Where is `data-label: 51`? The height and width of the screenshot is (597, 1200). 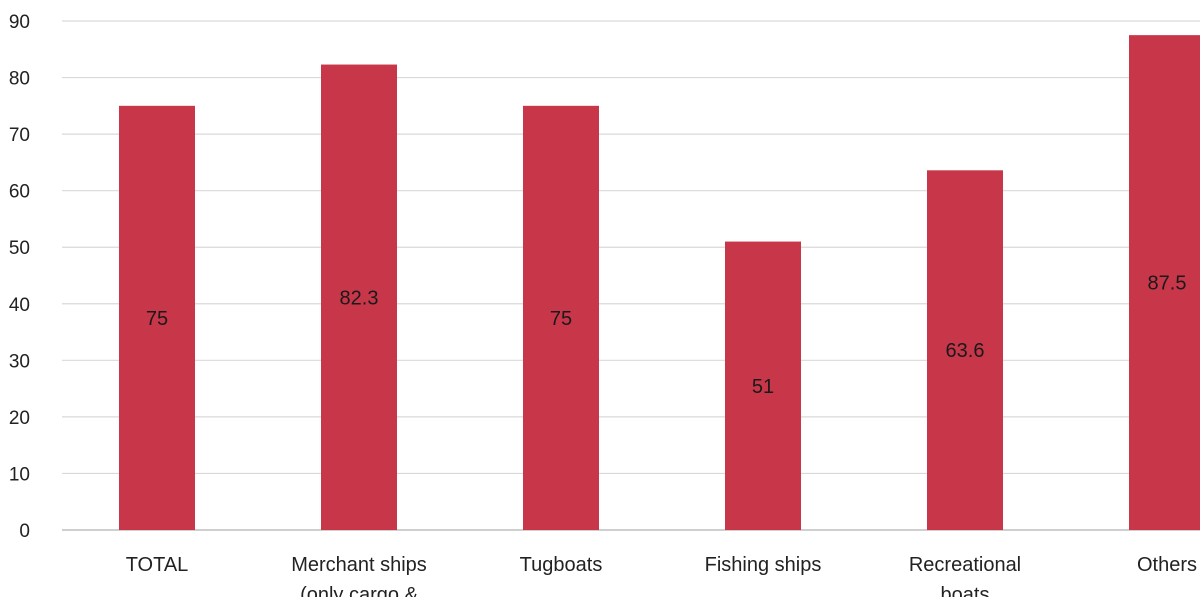
data-label: 51 is located at coordinates (763, 387).